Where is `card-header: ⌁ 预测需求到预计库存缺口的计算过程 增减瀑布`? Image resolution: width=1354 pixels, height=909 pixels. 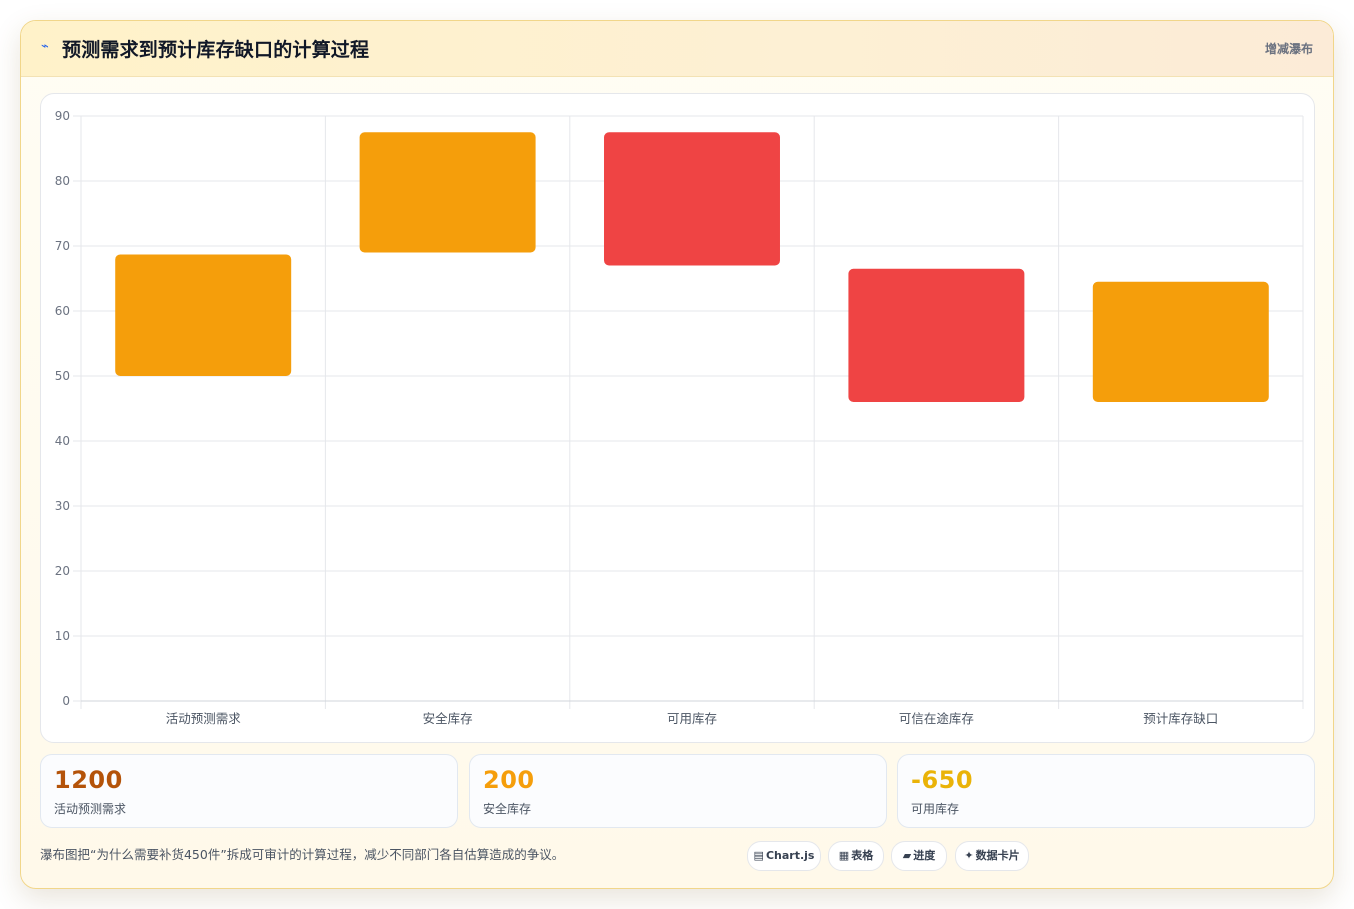
card-header: ⌁ 预测需求到预计库存缺口的计算过程 增减瀑布 is located at coordinates (677, 49).